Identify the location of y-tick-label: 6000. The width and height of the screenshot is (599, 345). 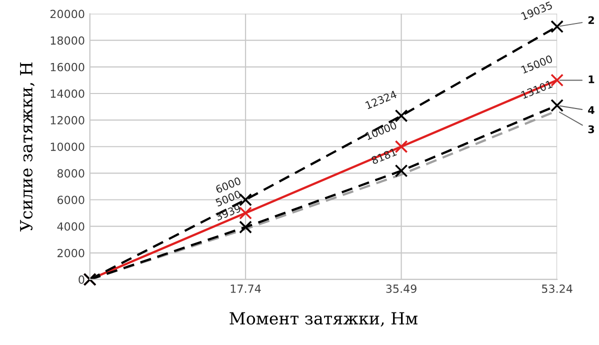
(70, 200).